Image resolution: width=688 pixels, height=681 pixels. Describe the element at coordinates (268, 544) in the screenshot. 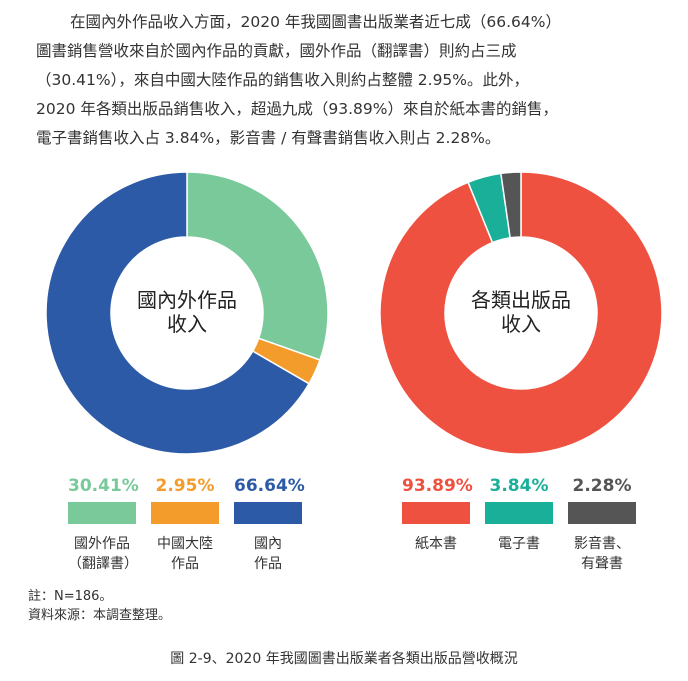

I see `legend-label-line: 國內` at that location.